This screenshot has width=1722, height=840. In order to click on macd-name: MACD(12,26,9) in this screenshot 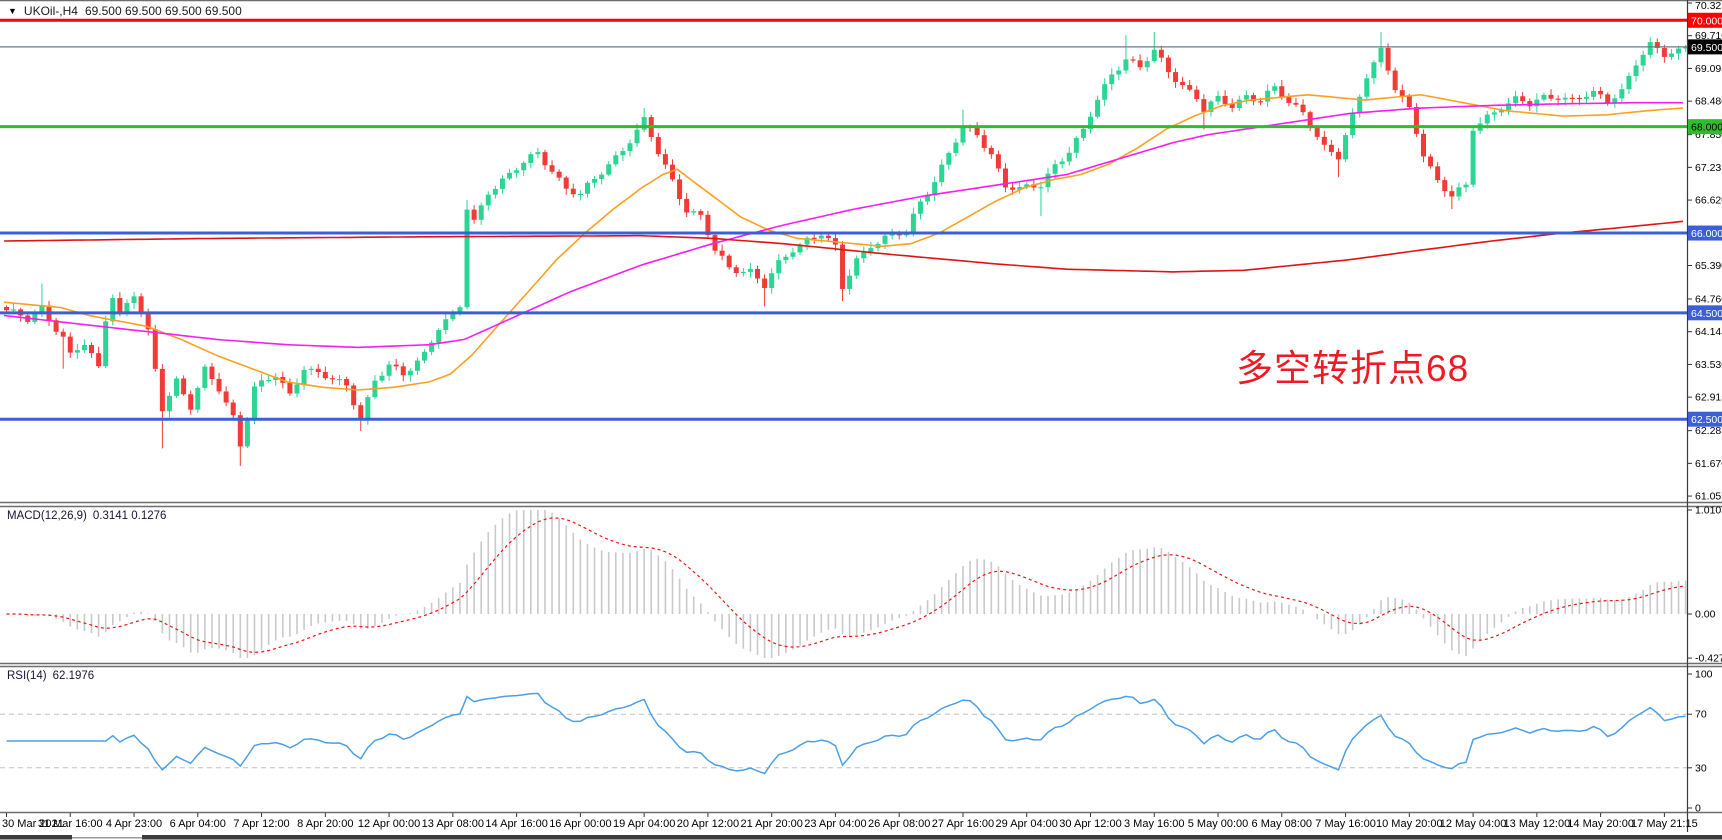, I will do `click(47, 516)`.